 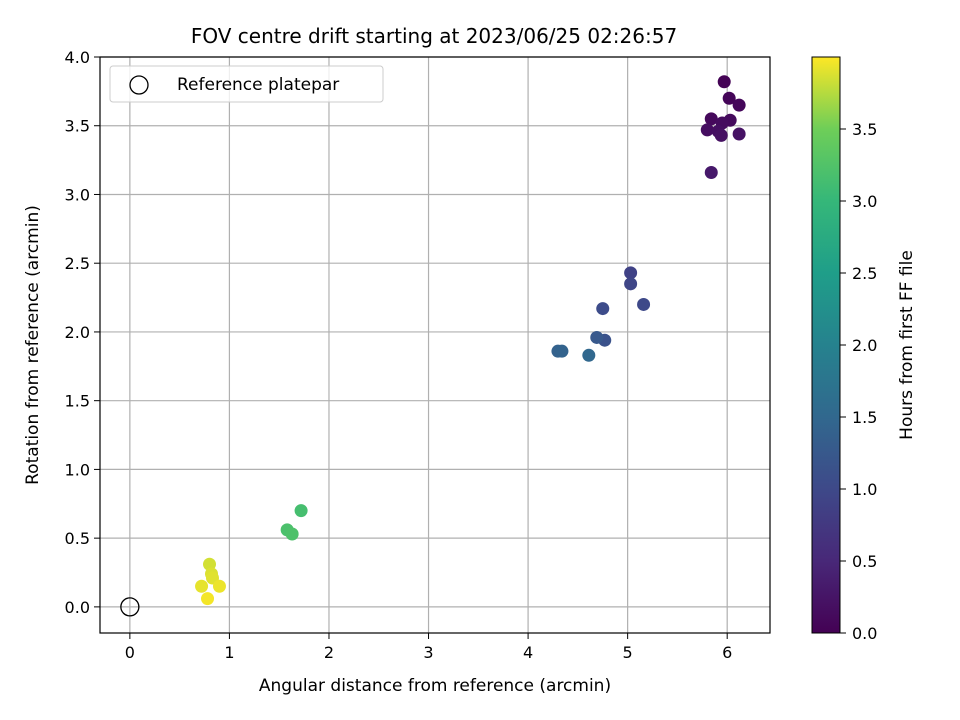 I want to click on colorbar-tick-label: 0.0, so click(x=864, y=633).